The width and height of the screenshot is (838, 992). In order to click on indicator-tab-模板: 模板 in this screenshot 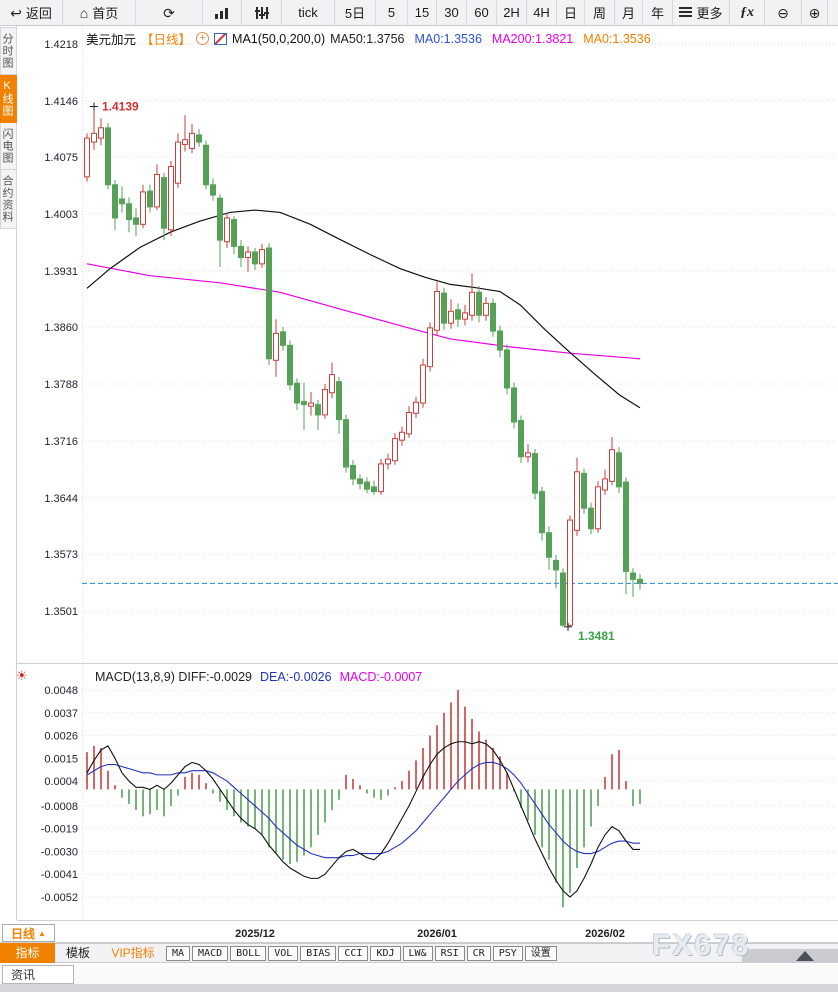, I will do `click(77, 953)`.